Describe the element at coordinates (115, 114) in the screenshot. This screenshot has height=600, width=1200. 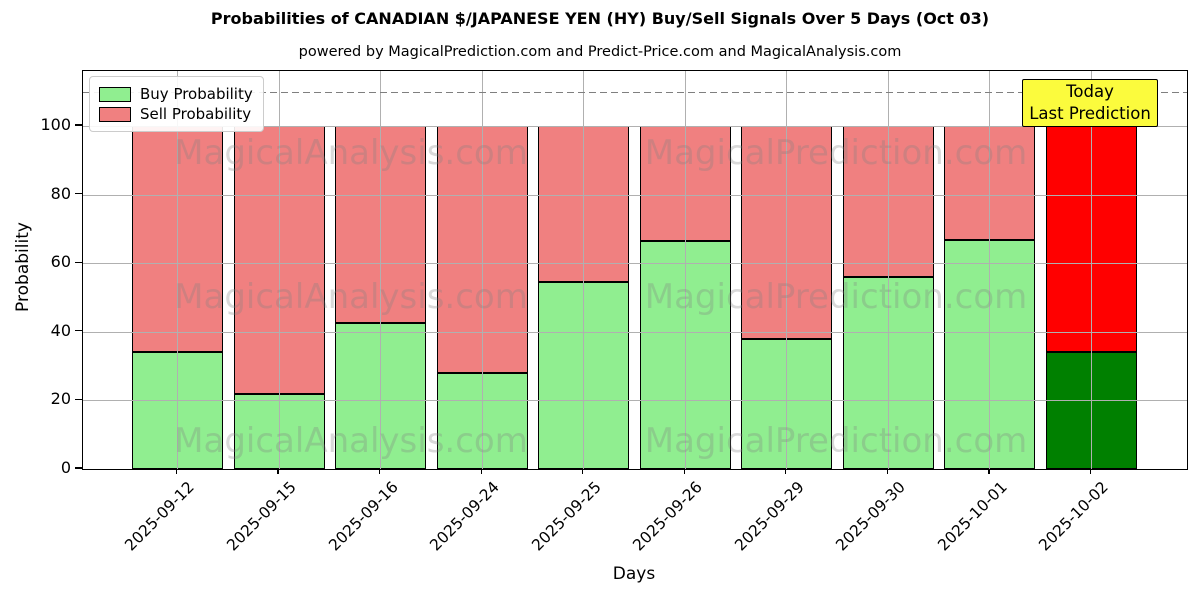
I see `sell-swatch-icon` at that location.